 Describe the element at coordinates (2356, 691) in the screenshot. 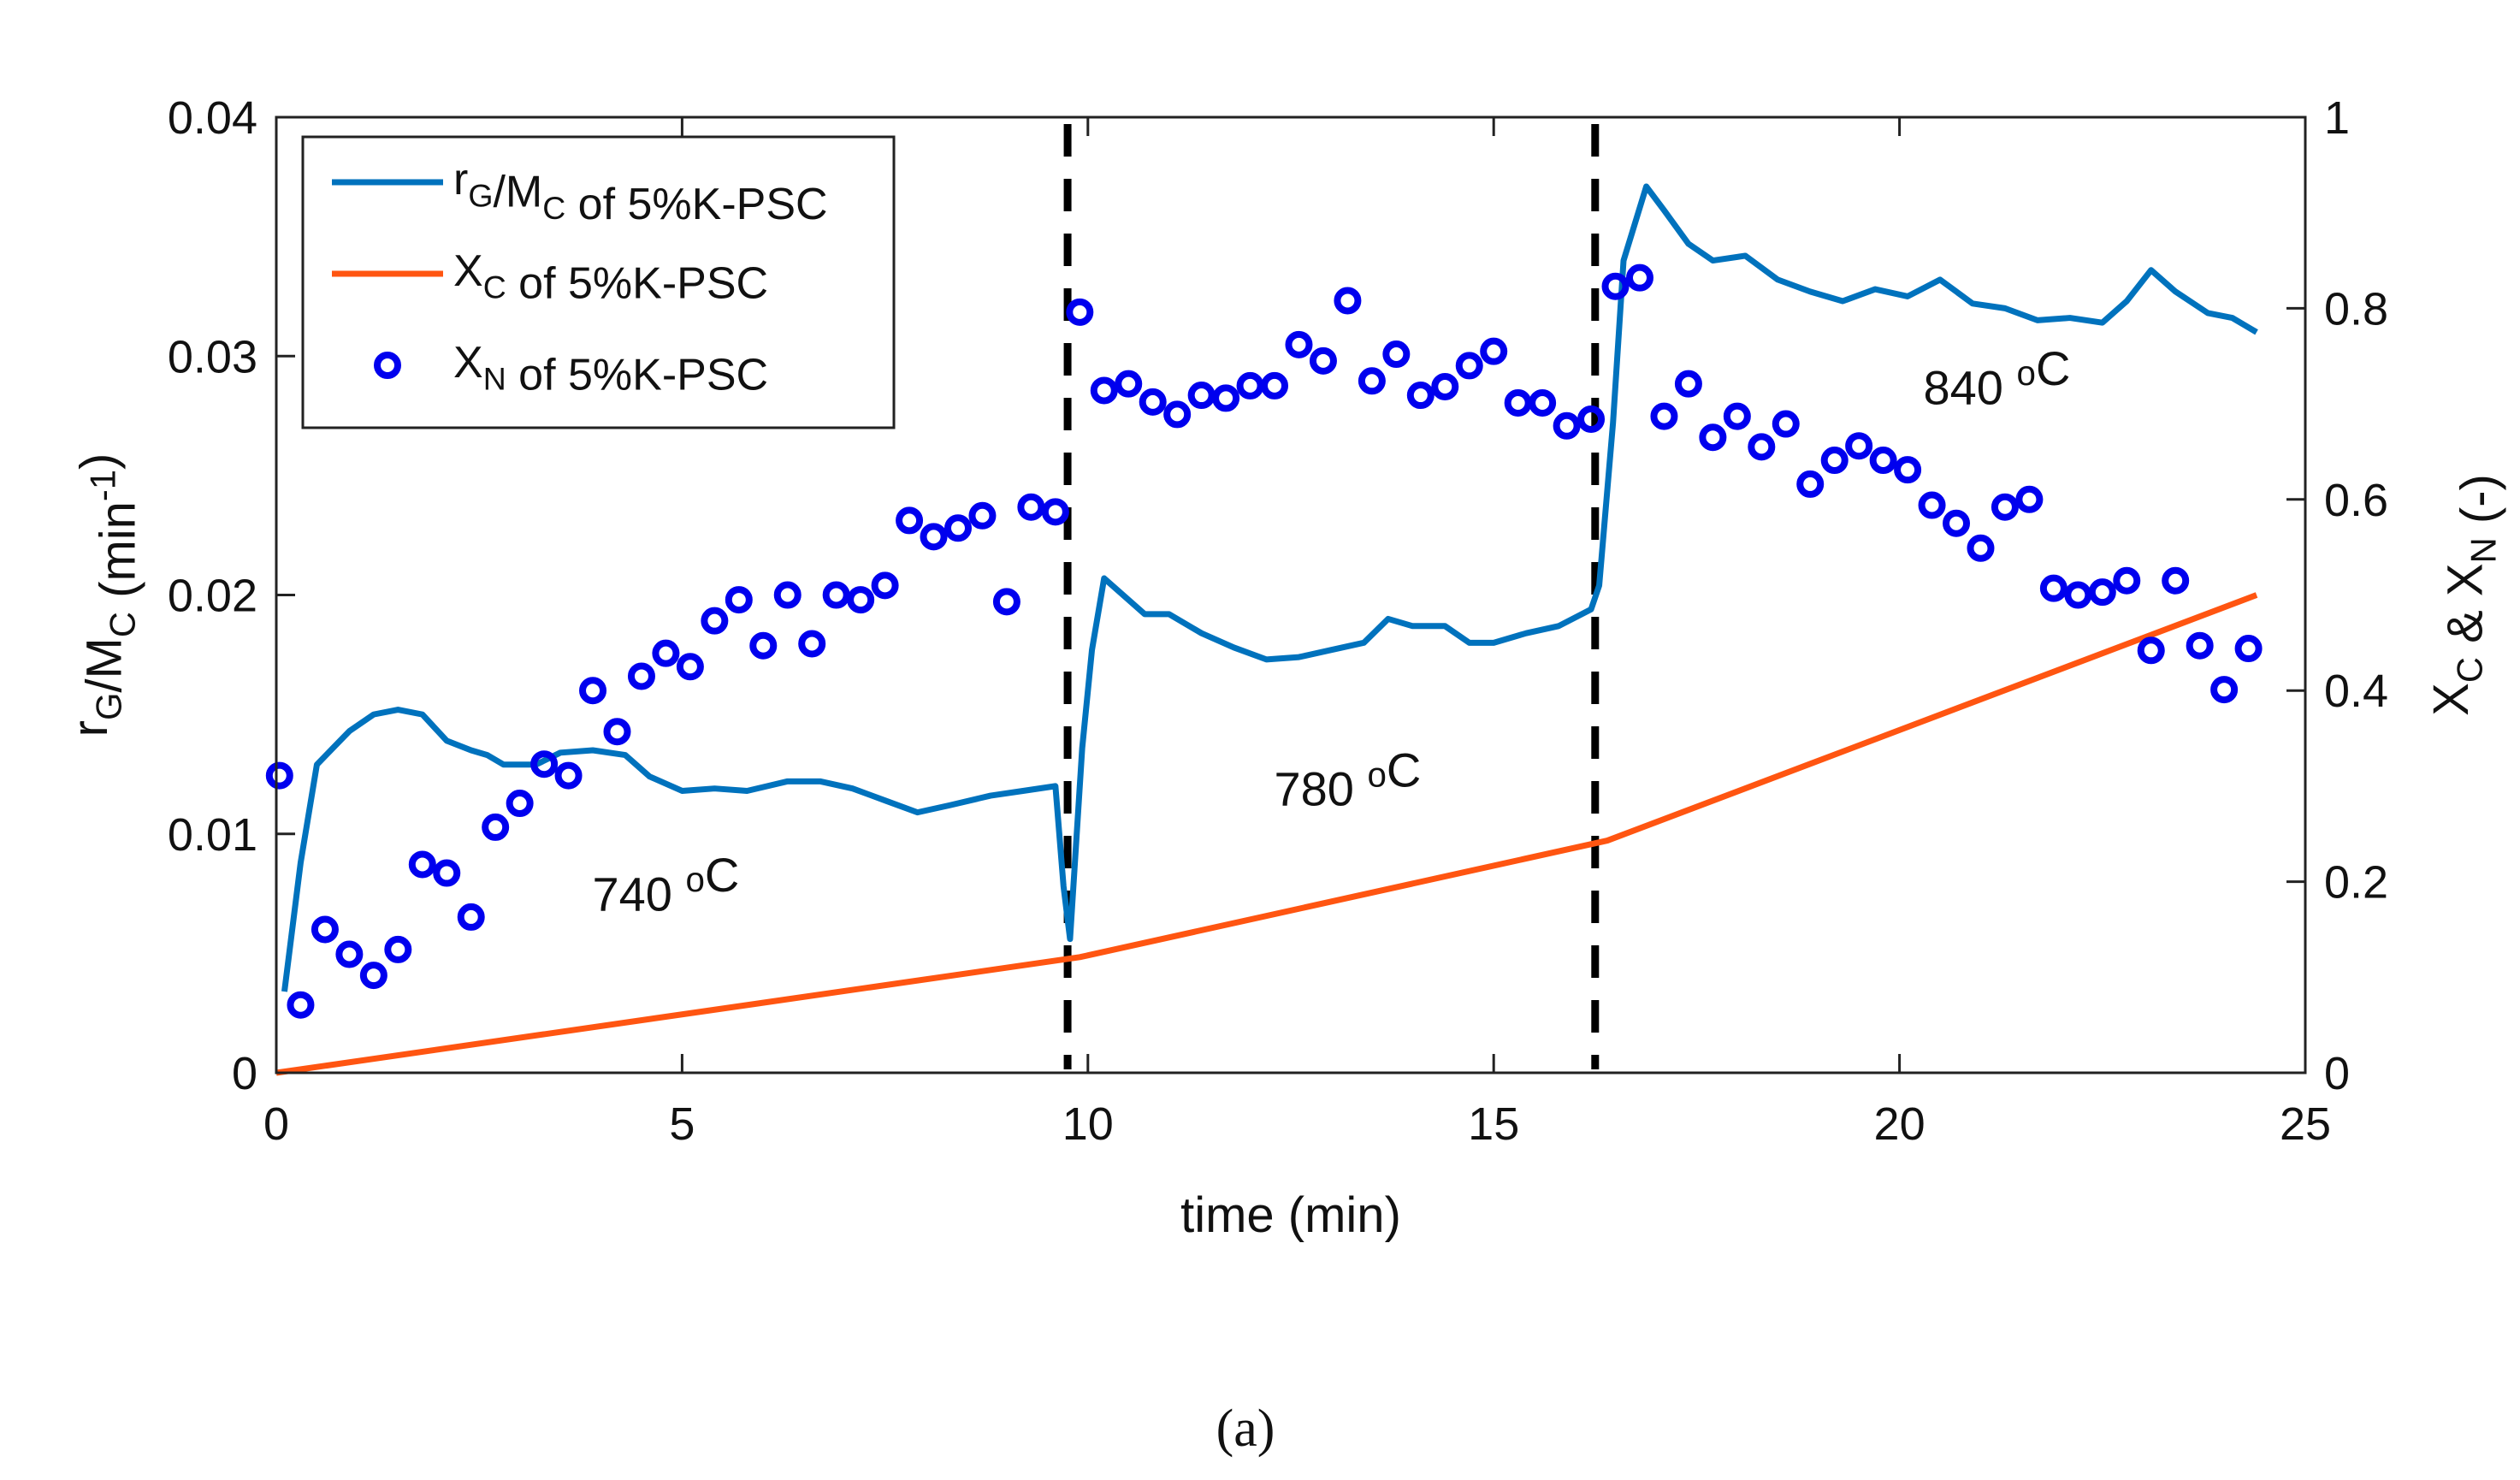

I see `y-right-tick-label: 0.4` at that location.